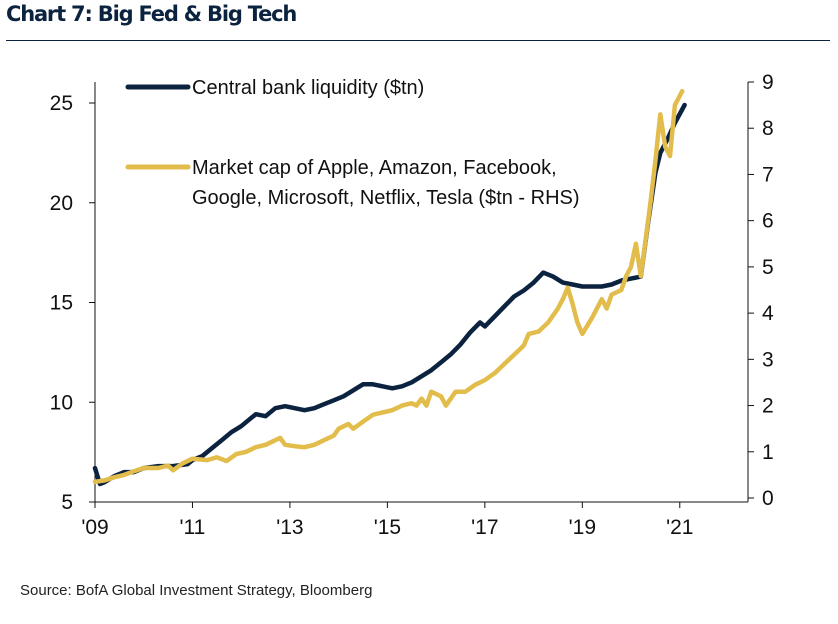 This screenshot has height=624, width=838. I want to click on y-right-tick-label: 1, so click(768, 452).